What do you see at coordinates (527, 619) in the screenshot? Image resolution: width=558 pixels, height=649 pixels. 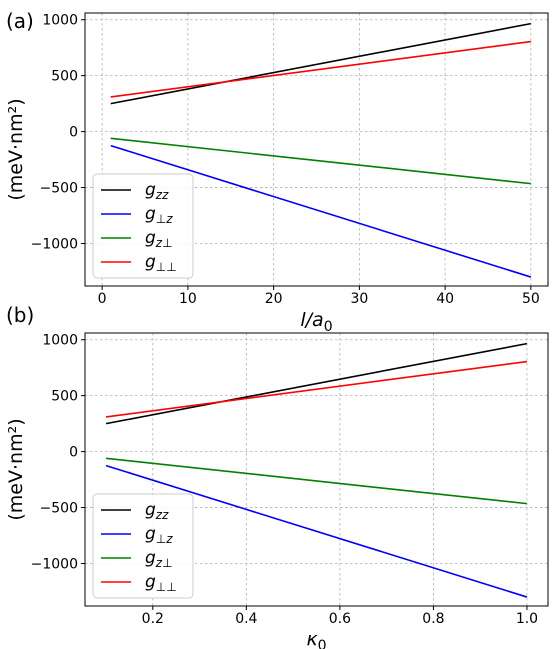 I see `x-tick-label: 1.0` at bounding box center [527, 619].